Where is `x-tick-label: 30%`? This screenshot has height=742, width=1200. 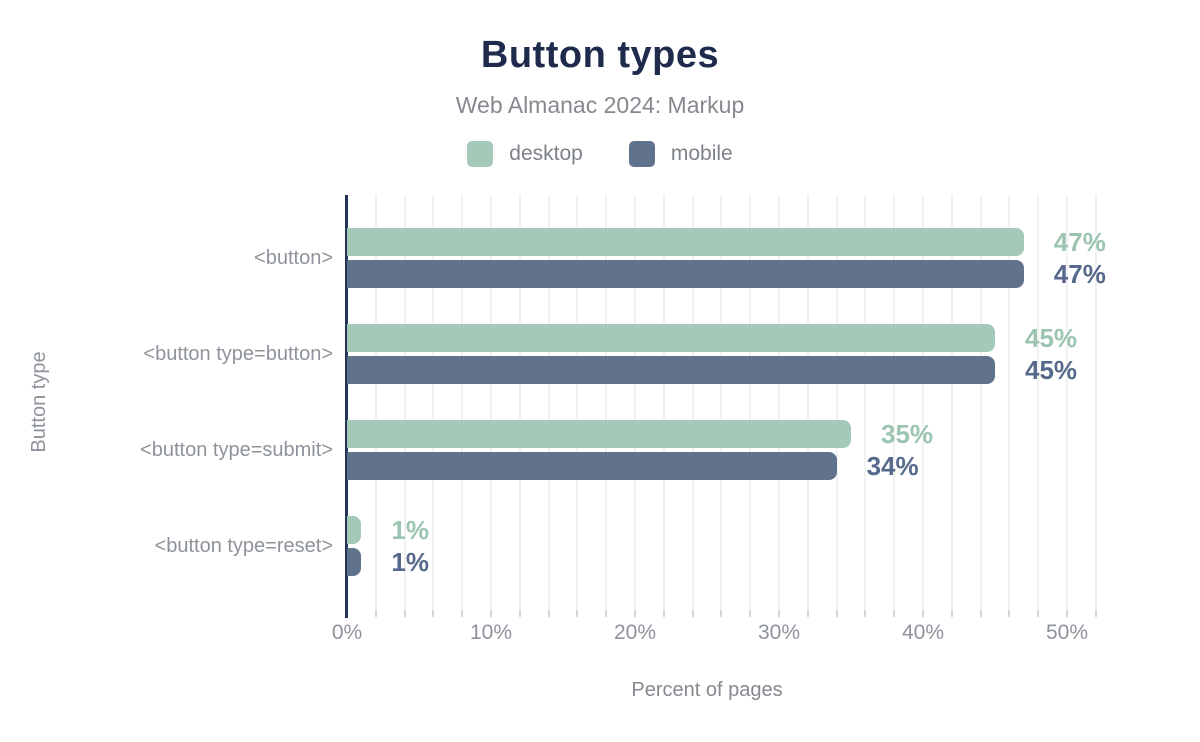
x-tick-label: 30% is located at coordinates (779, 632).